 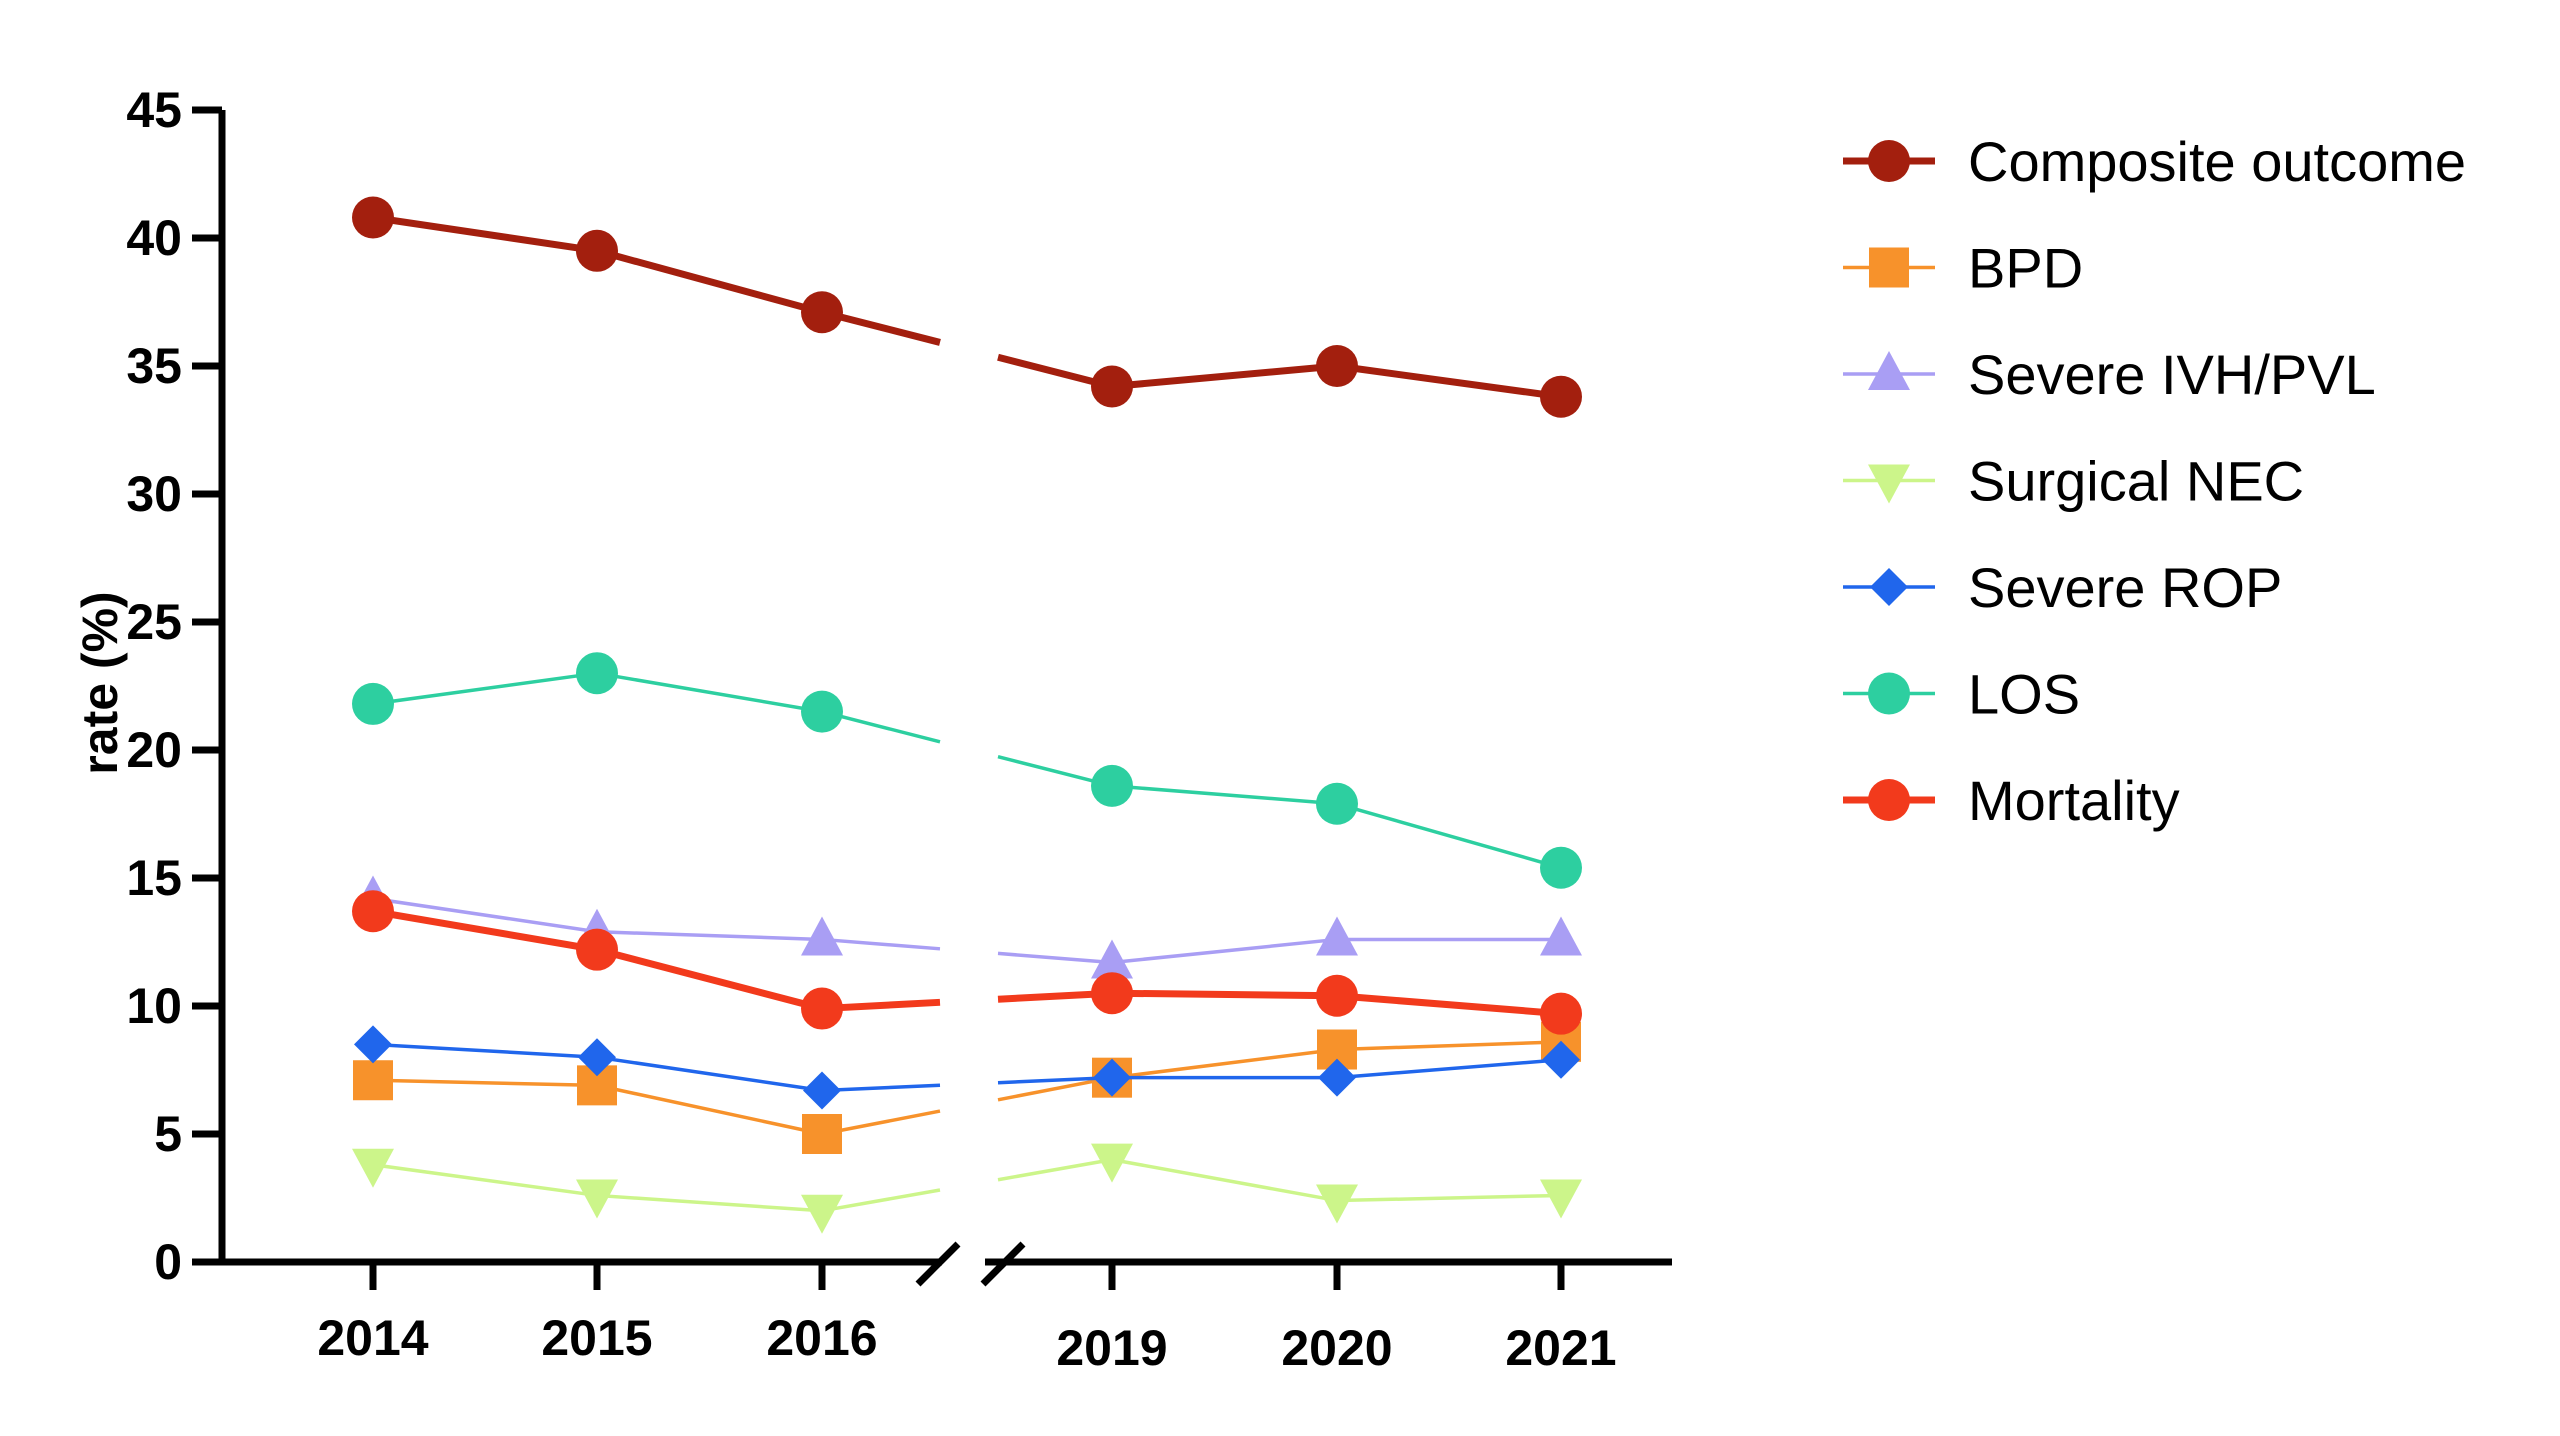 What do you see at coordinates (967, 1087) in the screenshot?
I see `series-bpd` at bounding box center [967, 1087].